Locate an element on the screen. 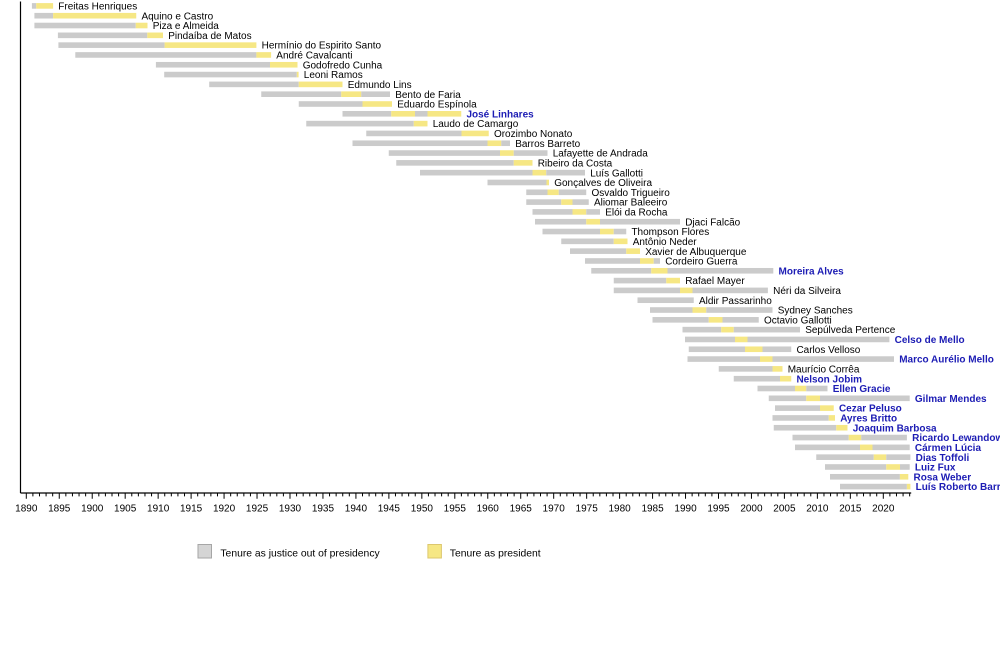  svg-text: Aliomar Baleeiro is located at coordinates (631, 203).